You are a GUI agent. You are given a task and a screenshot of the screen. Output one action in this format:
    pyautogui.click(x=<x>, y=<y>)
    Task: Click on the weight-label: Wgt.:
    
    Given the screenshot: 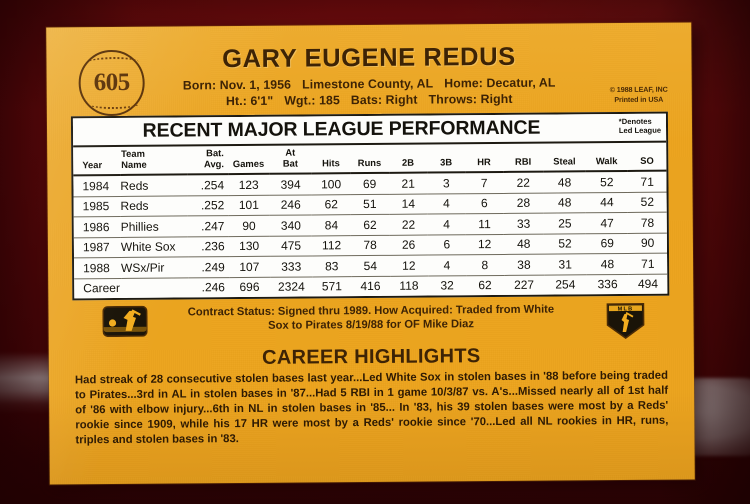 What is the action you would take?
    pyautogui.click(x=300, y=100)
    